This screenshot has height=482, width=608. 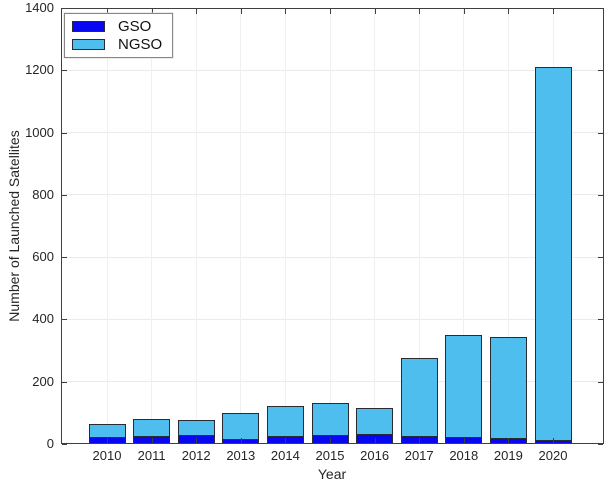 I want to click on x-axis-label: Year, so click(x=332, y=474).